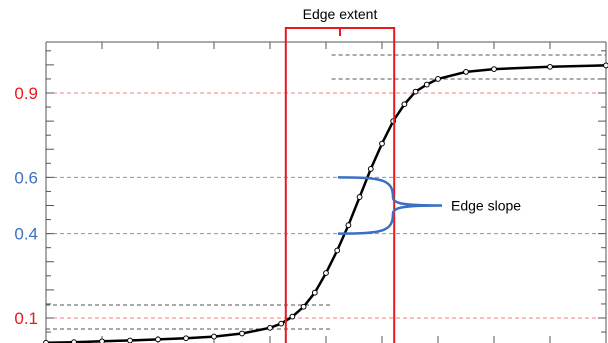  I want to click on edge-slope-label: Edge slope, so click(486, 206).